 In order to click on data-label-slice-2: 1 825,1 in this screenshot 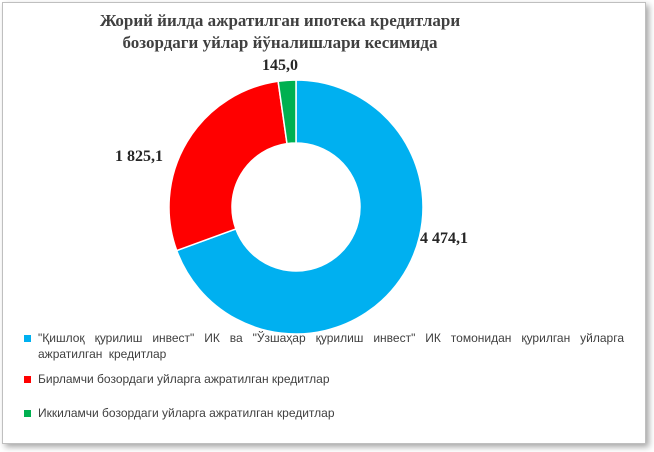, I will do `click(139, 156)`.